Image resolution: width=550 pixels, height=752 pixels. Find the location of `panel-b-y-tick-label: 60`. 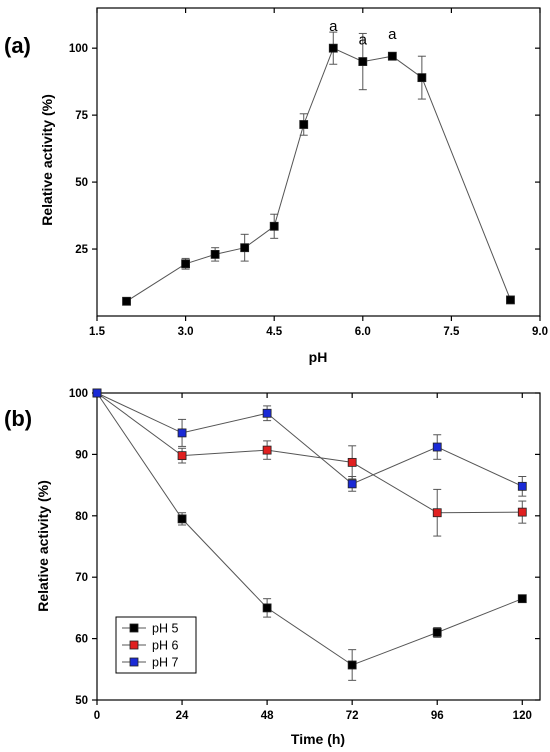

panel-b-y-tick-label: 60 is located at coordinates (81, 640).